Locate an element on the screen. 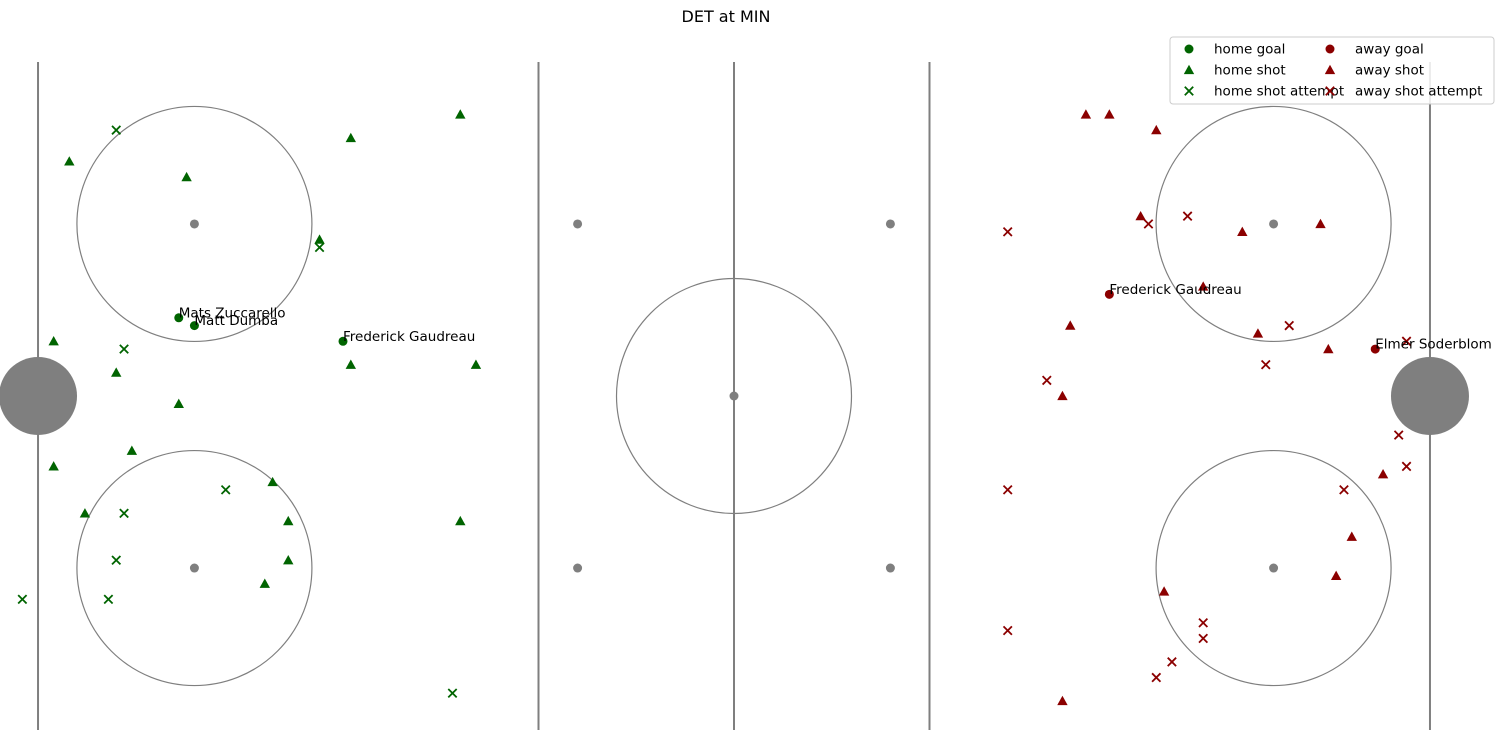 The image size is (1504, 755). legend-marker-away_attempt is located at coordinates (1330, 91).